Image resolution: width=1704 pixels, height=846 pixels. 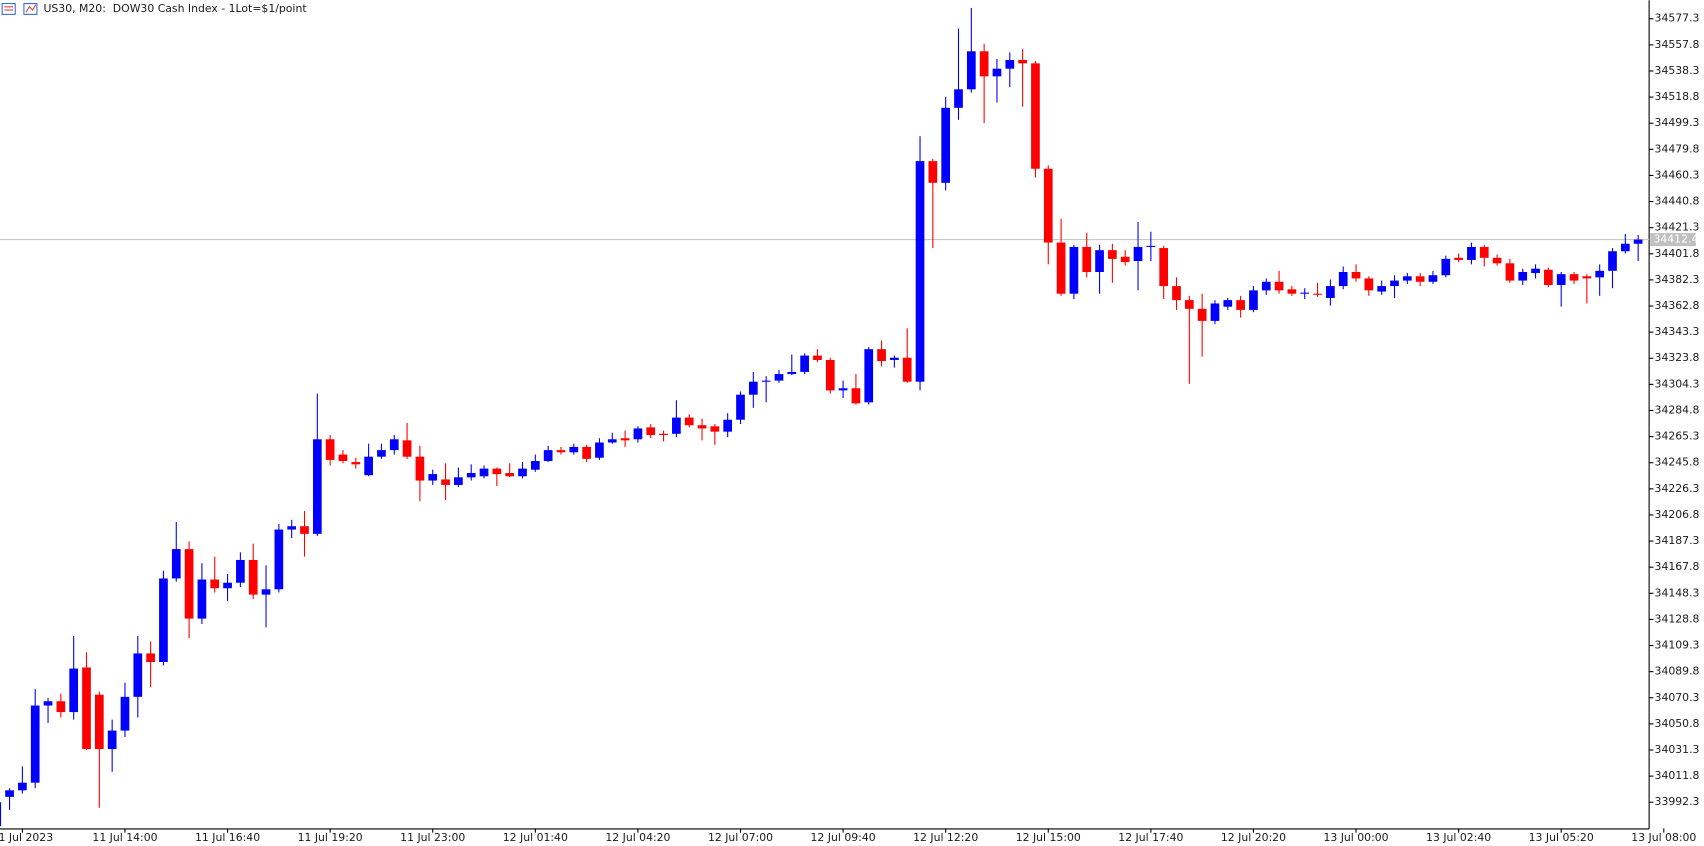 I want to click on y-tick-label: 34421.3, so click(x=1677, y=227).